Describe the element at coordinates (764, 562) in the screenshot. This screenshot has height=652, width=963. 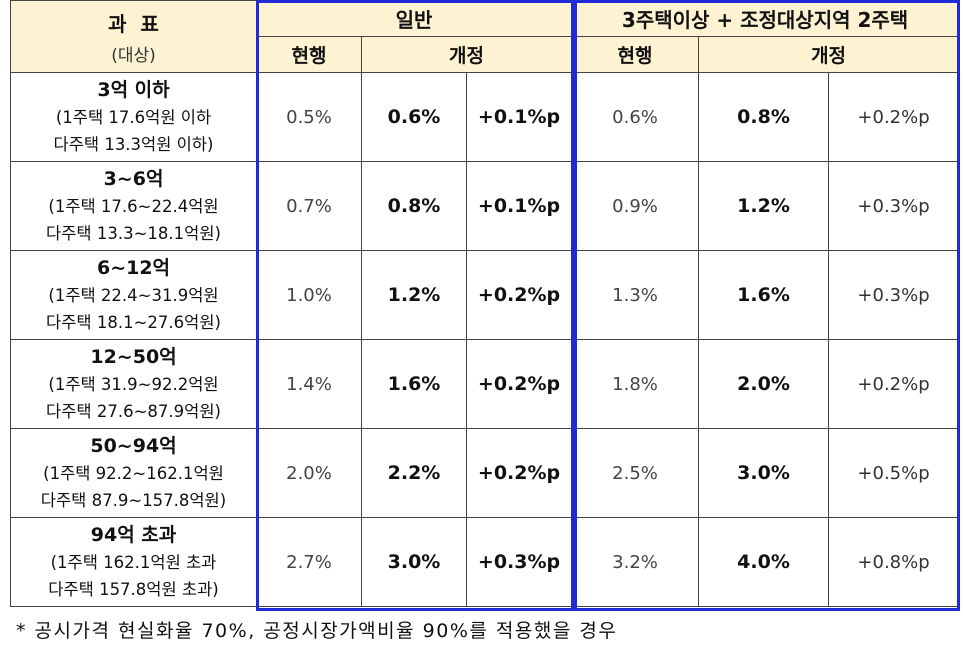
I see `multi-revised-rate: 4.0%` at that location.